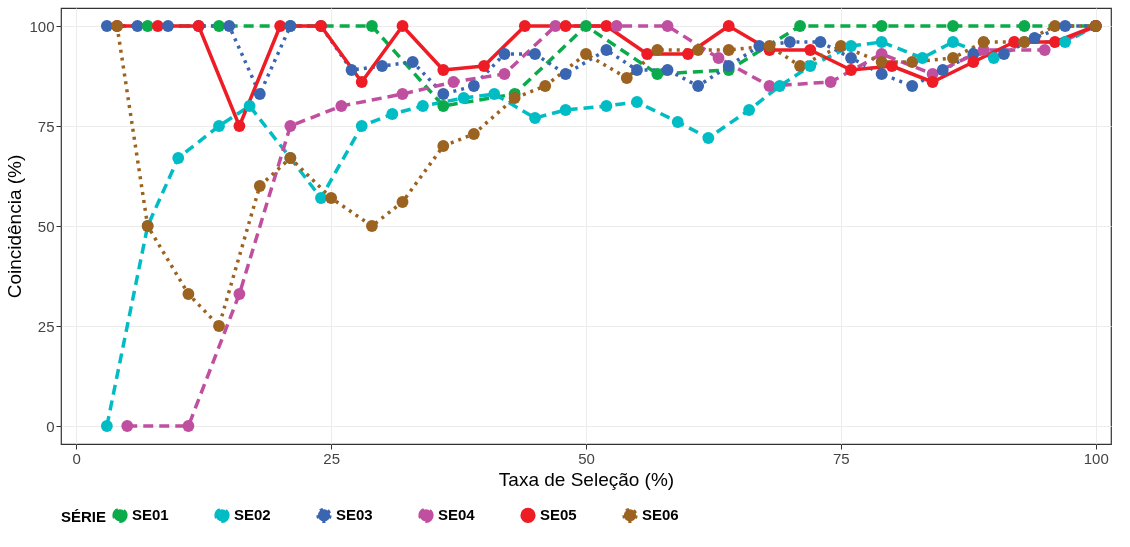 Image resolution: width=1130 pixels, height=547 pixels. I want to click on x-tick-label: 75, so click(841, 458).